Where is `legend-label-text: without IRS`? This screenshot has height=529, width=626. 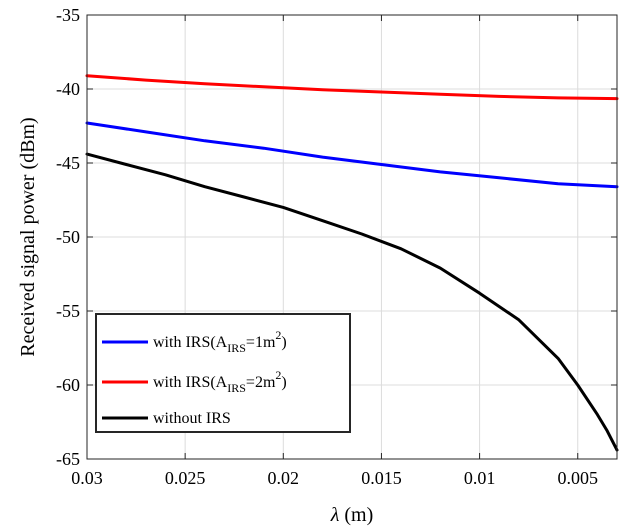
legend-label-text: without IRS is located at coordinates (192, 418).